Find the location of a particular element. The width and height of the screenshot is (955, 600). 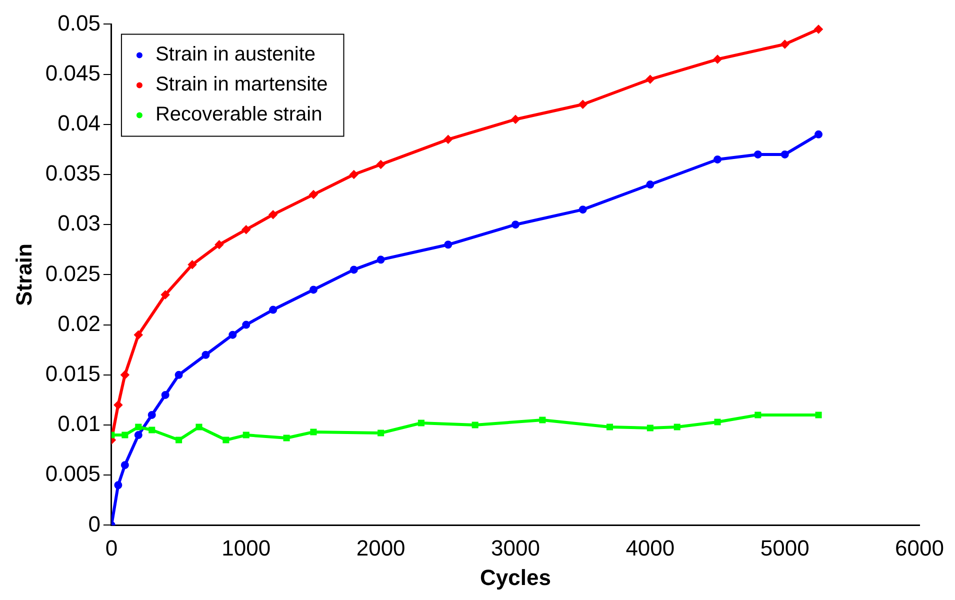

y-tick-label: 0.005 is located at coordinates (72, 473).